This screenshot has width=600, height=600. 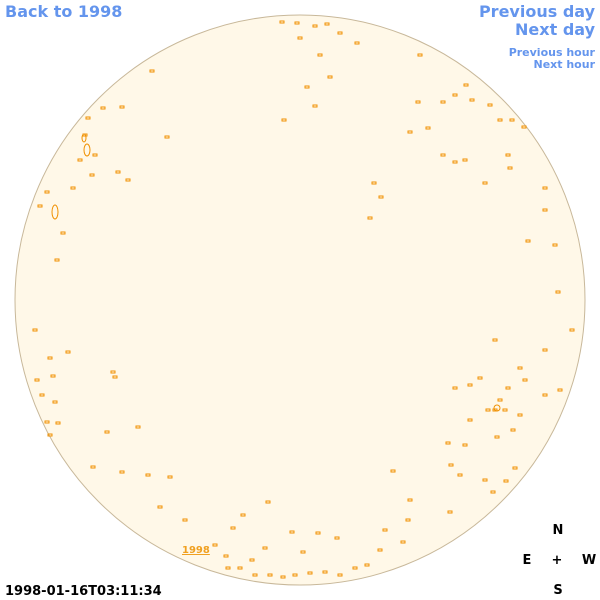 What do you see at coordinates (527, 560) in the screenshot?
I see `compass-east: E` at bounding box center [527, 560].